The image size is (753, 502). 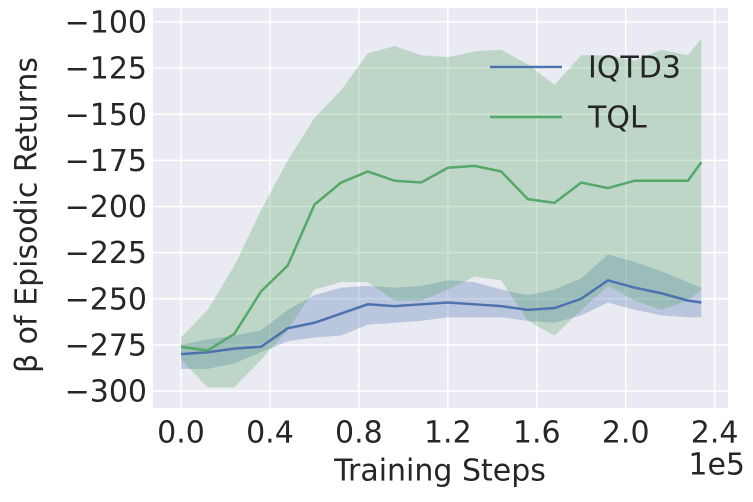 I want to click on y-tick-label: −225, so click(x=106, y=253).